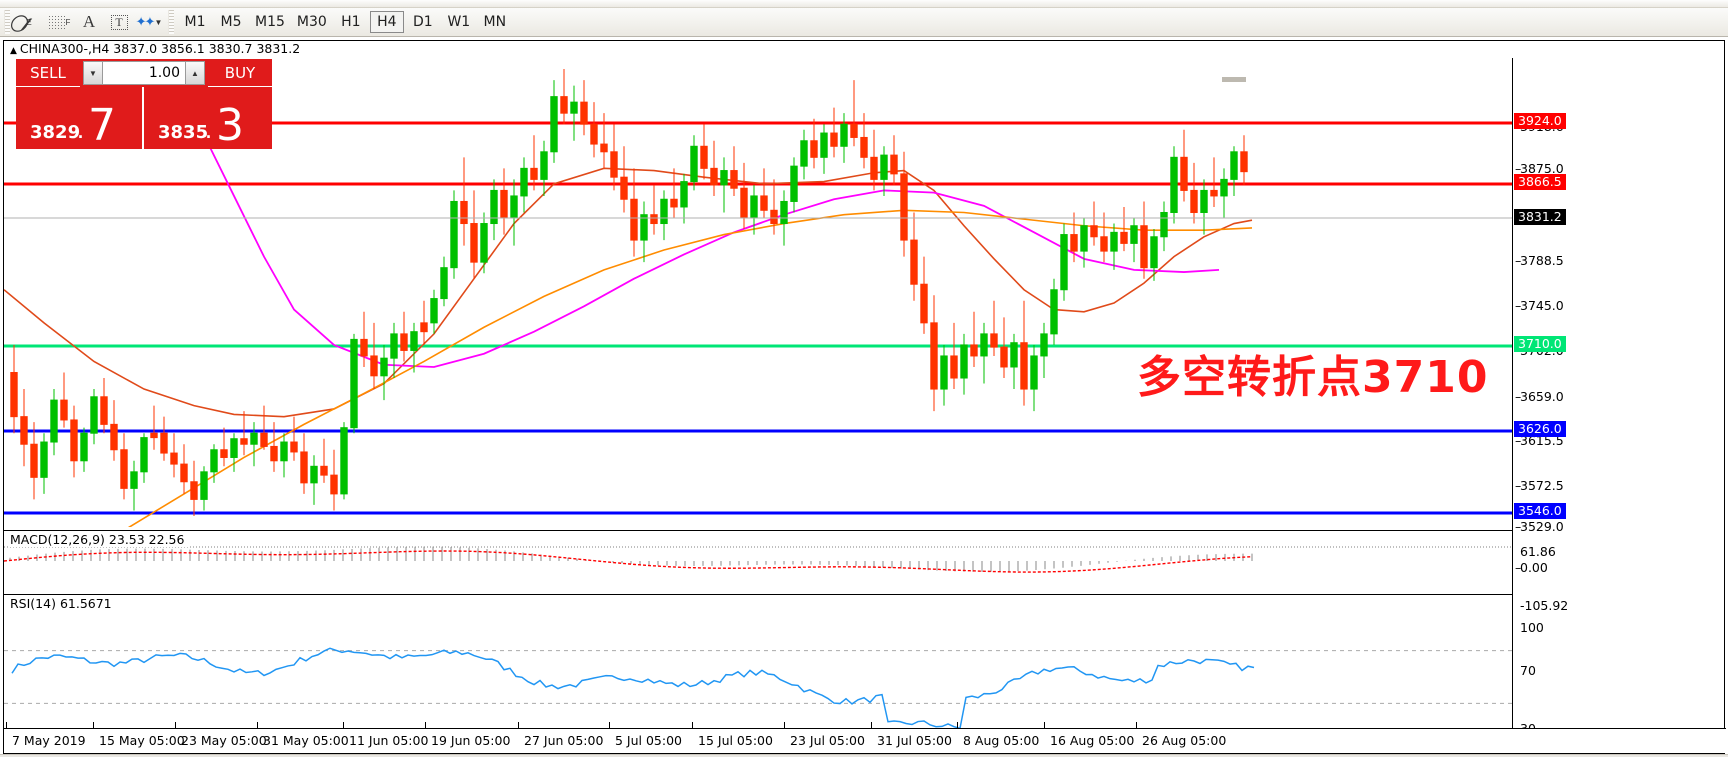 This screenshot has height=757, width=1728. Describe the element at coordinates (119, 22) in the screenshot. I see `text-object-icon: T` at that location.